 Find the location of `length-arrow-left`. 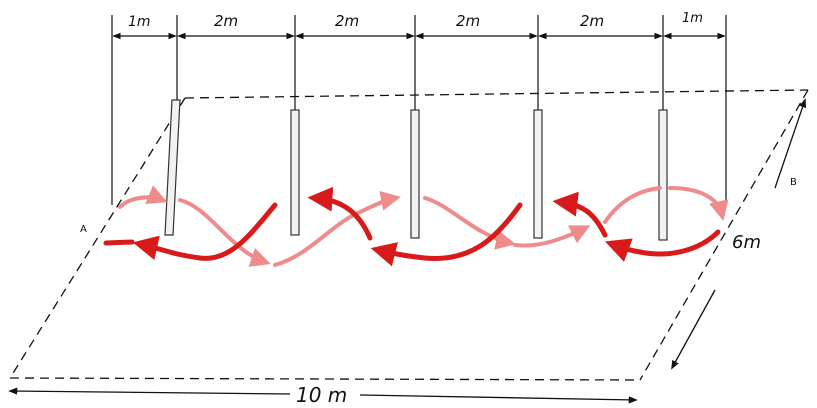

length-arrow-left is located at coordinates (149, 391).